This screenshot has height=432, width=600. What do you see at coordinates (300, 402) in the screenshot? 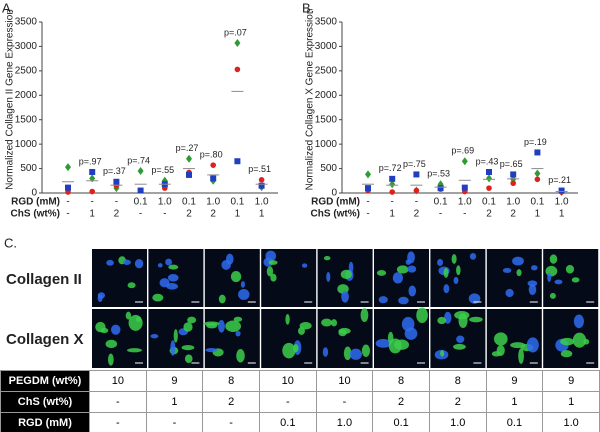
I see `table-row: ChS (wt%) -1 2- -2 2 1 1` at bounding box center [300, 402].